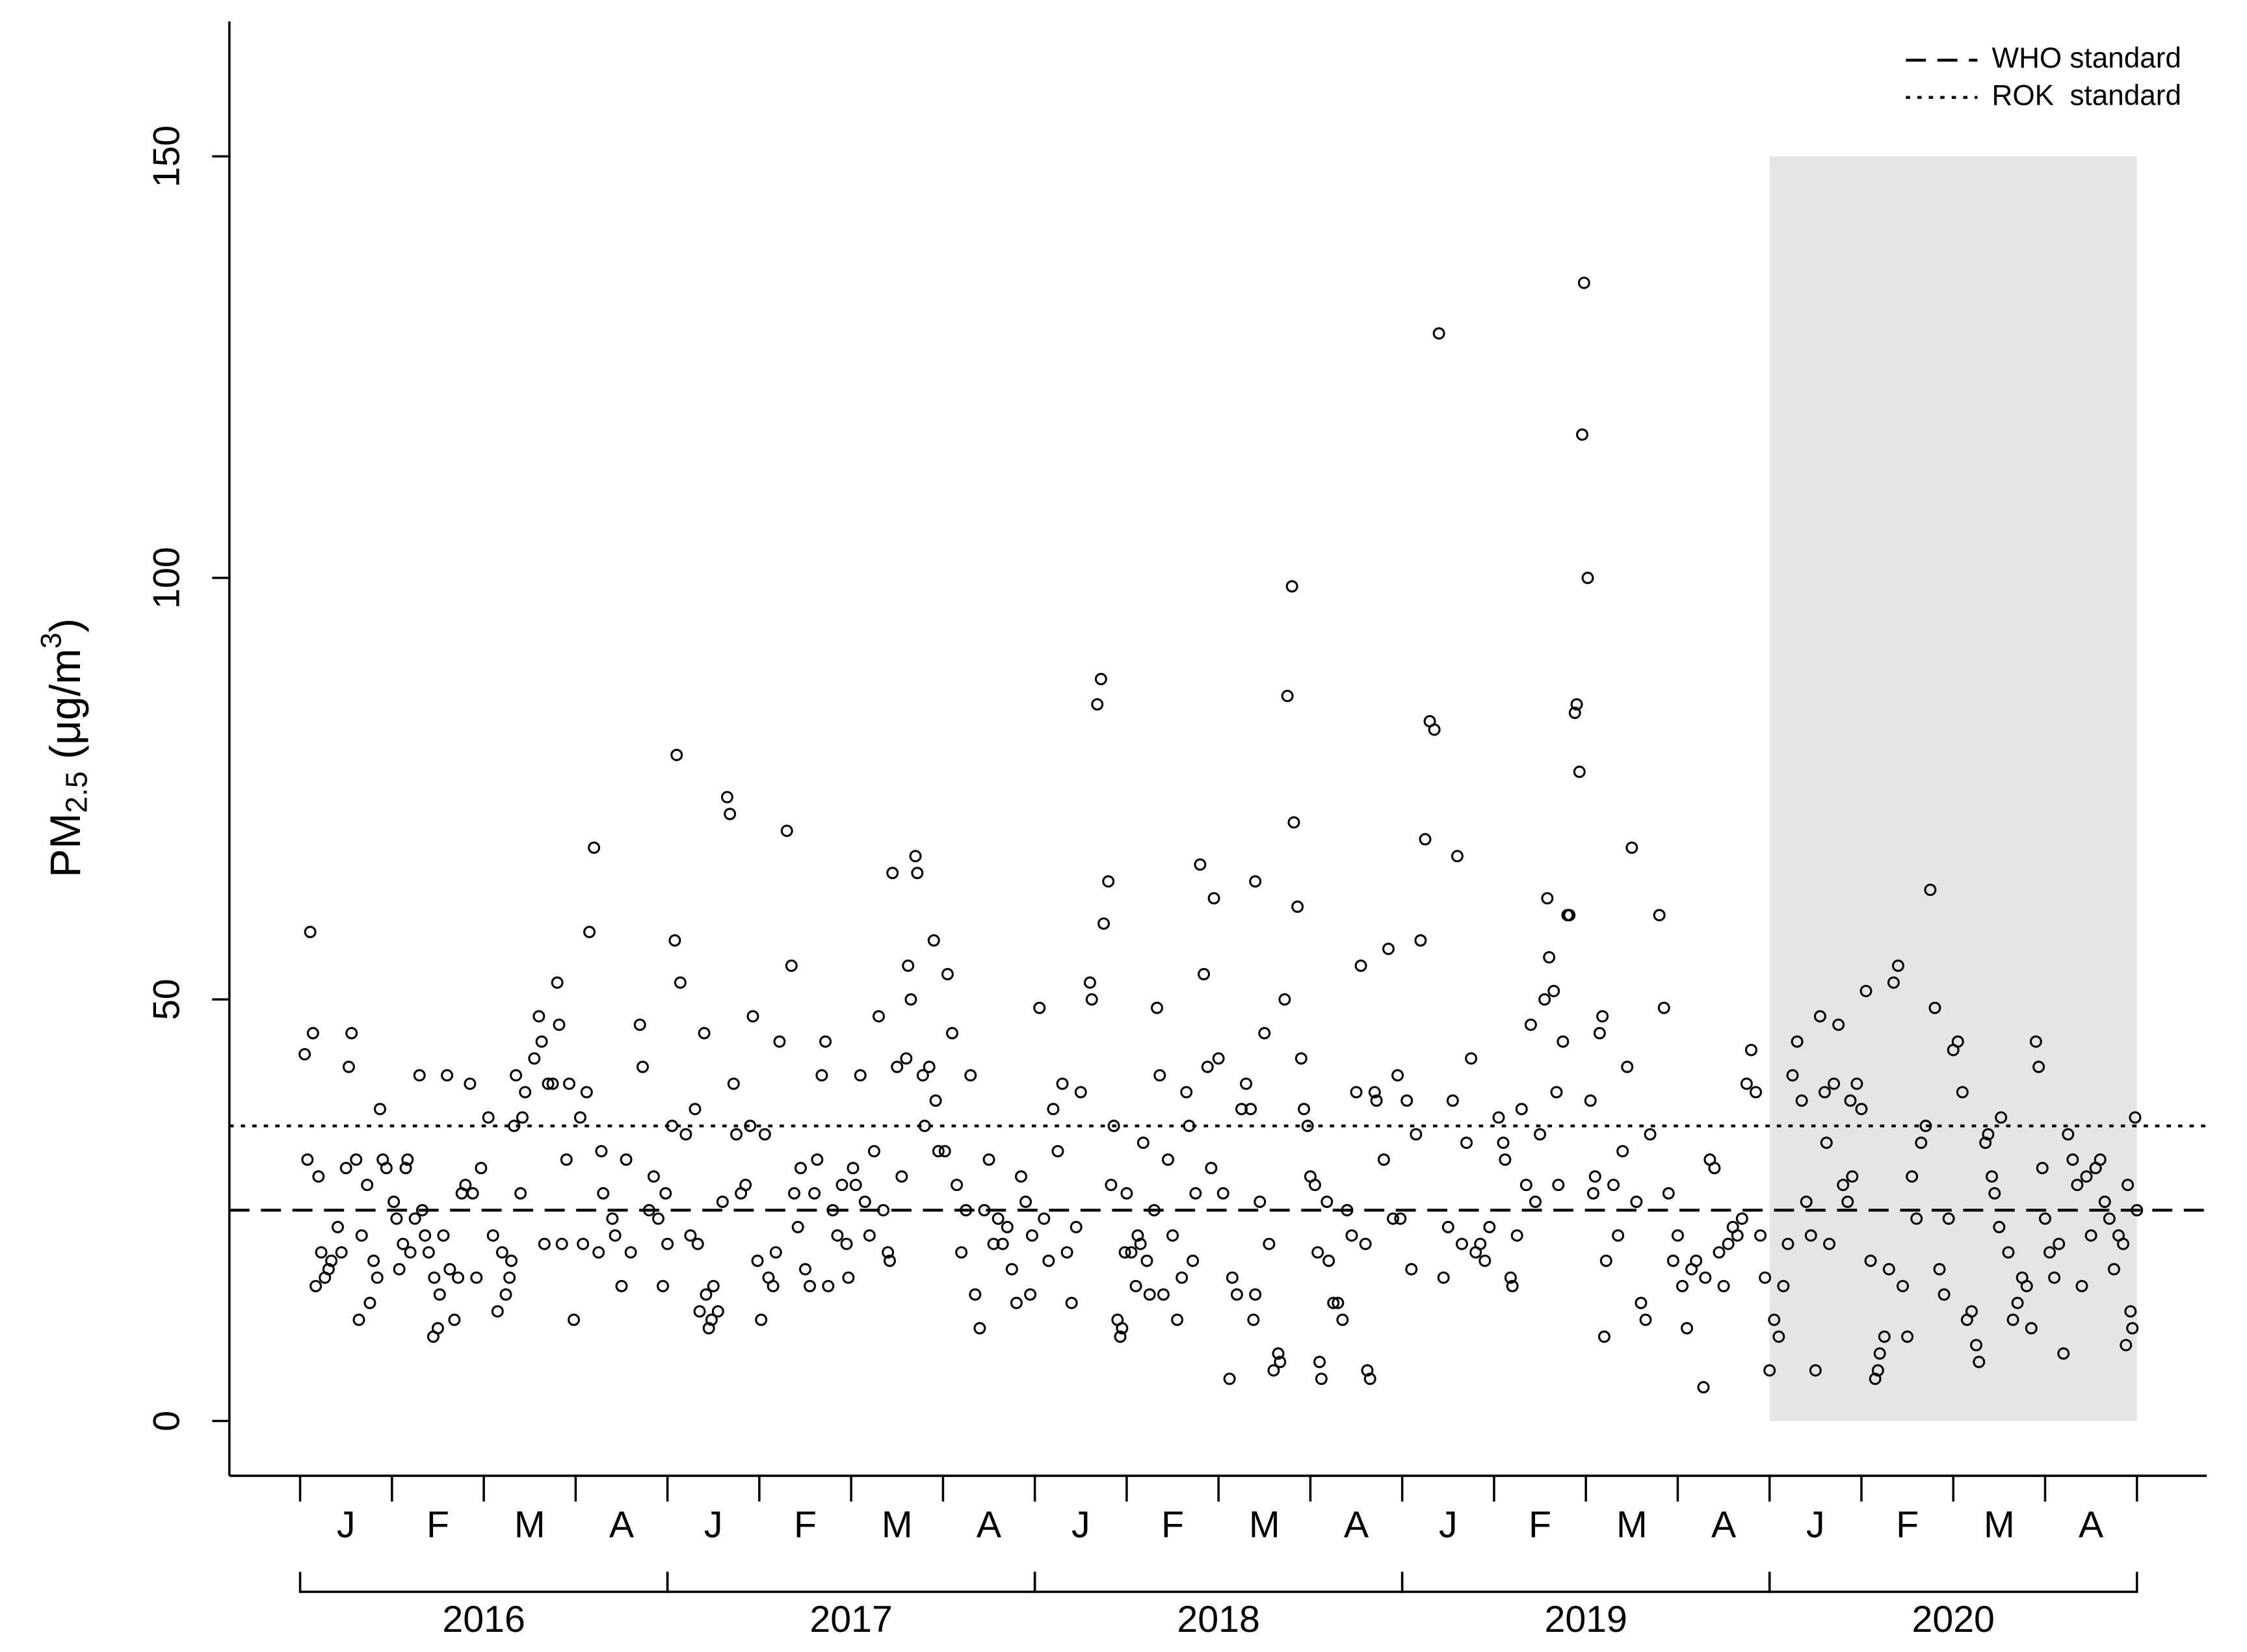 The height and width of the screenshot is (1652, 2247). What do you see at coordinates (77, 792) in the screenshot?
I see `y-label-sub: 2.5` at bounding box center [77, 792].